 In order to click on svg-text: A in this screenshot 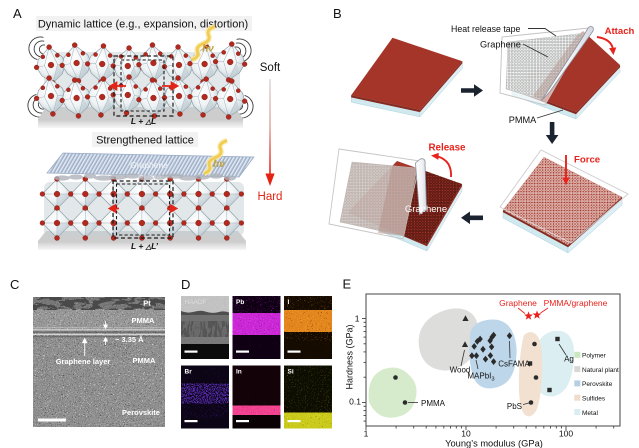, I will do `click(17, 13)`.